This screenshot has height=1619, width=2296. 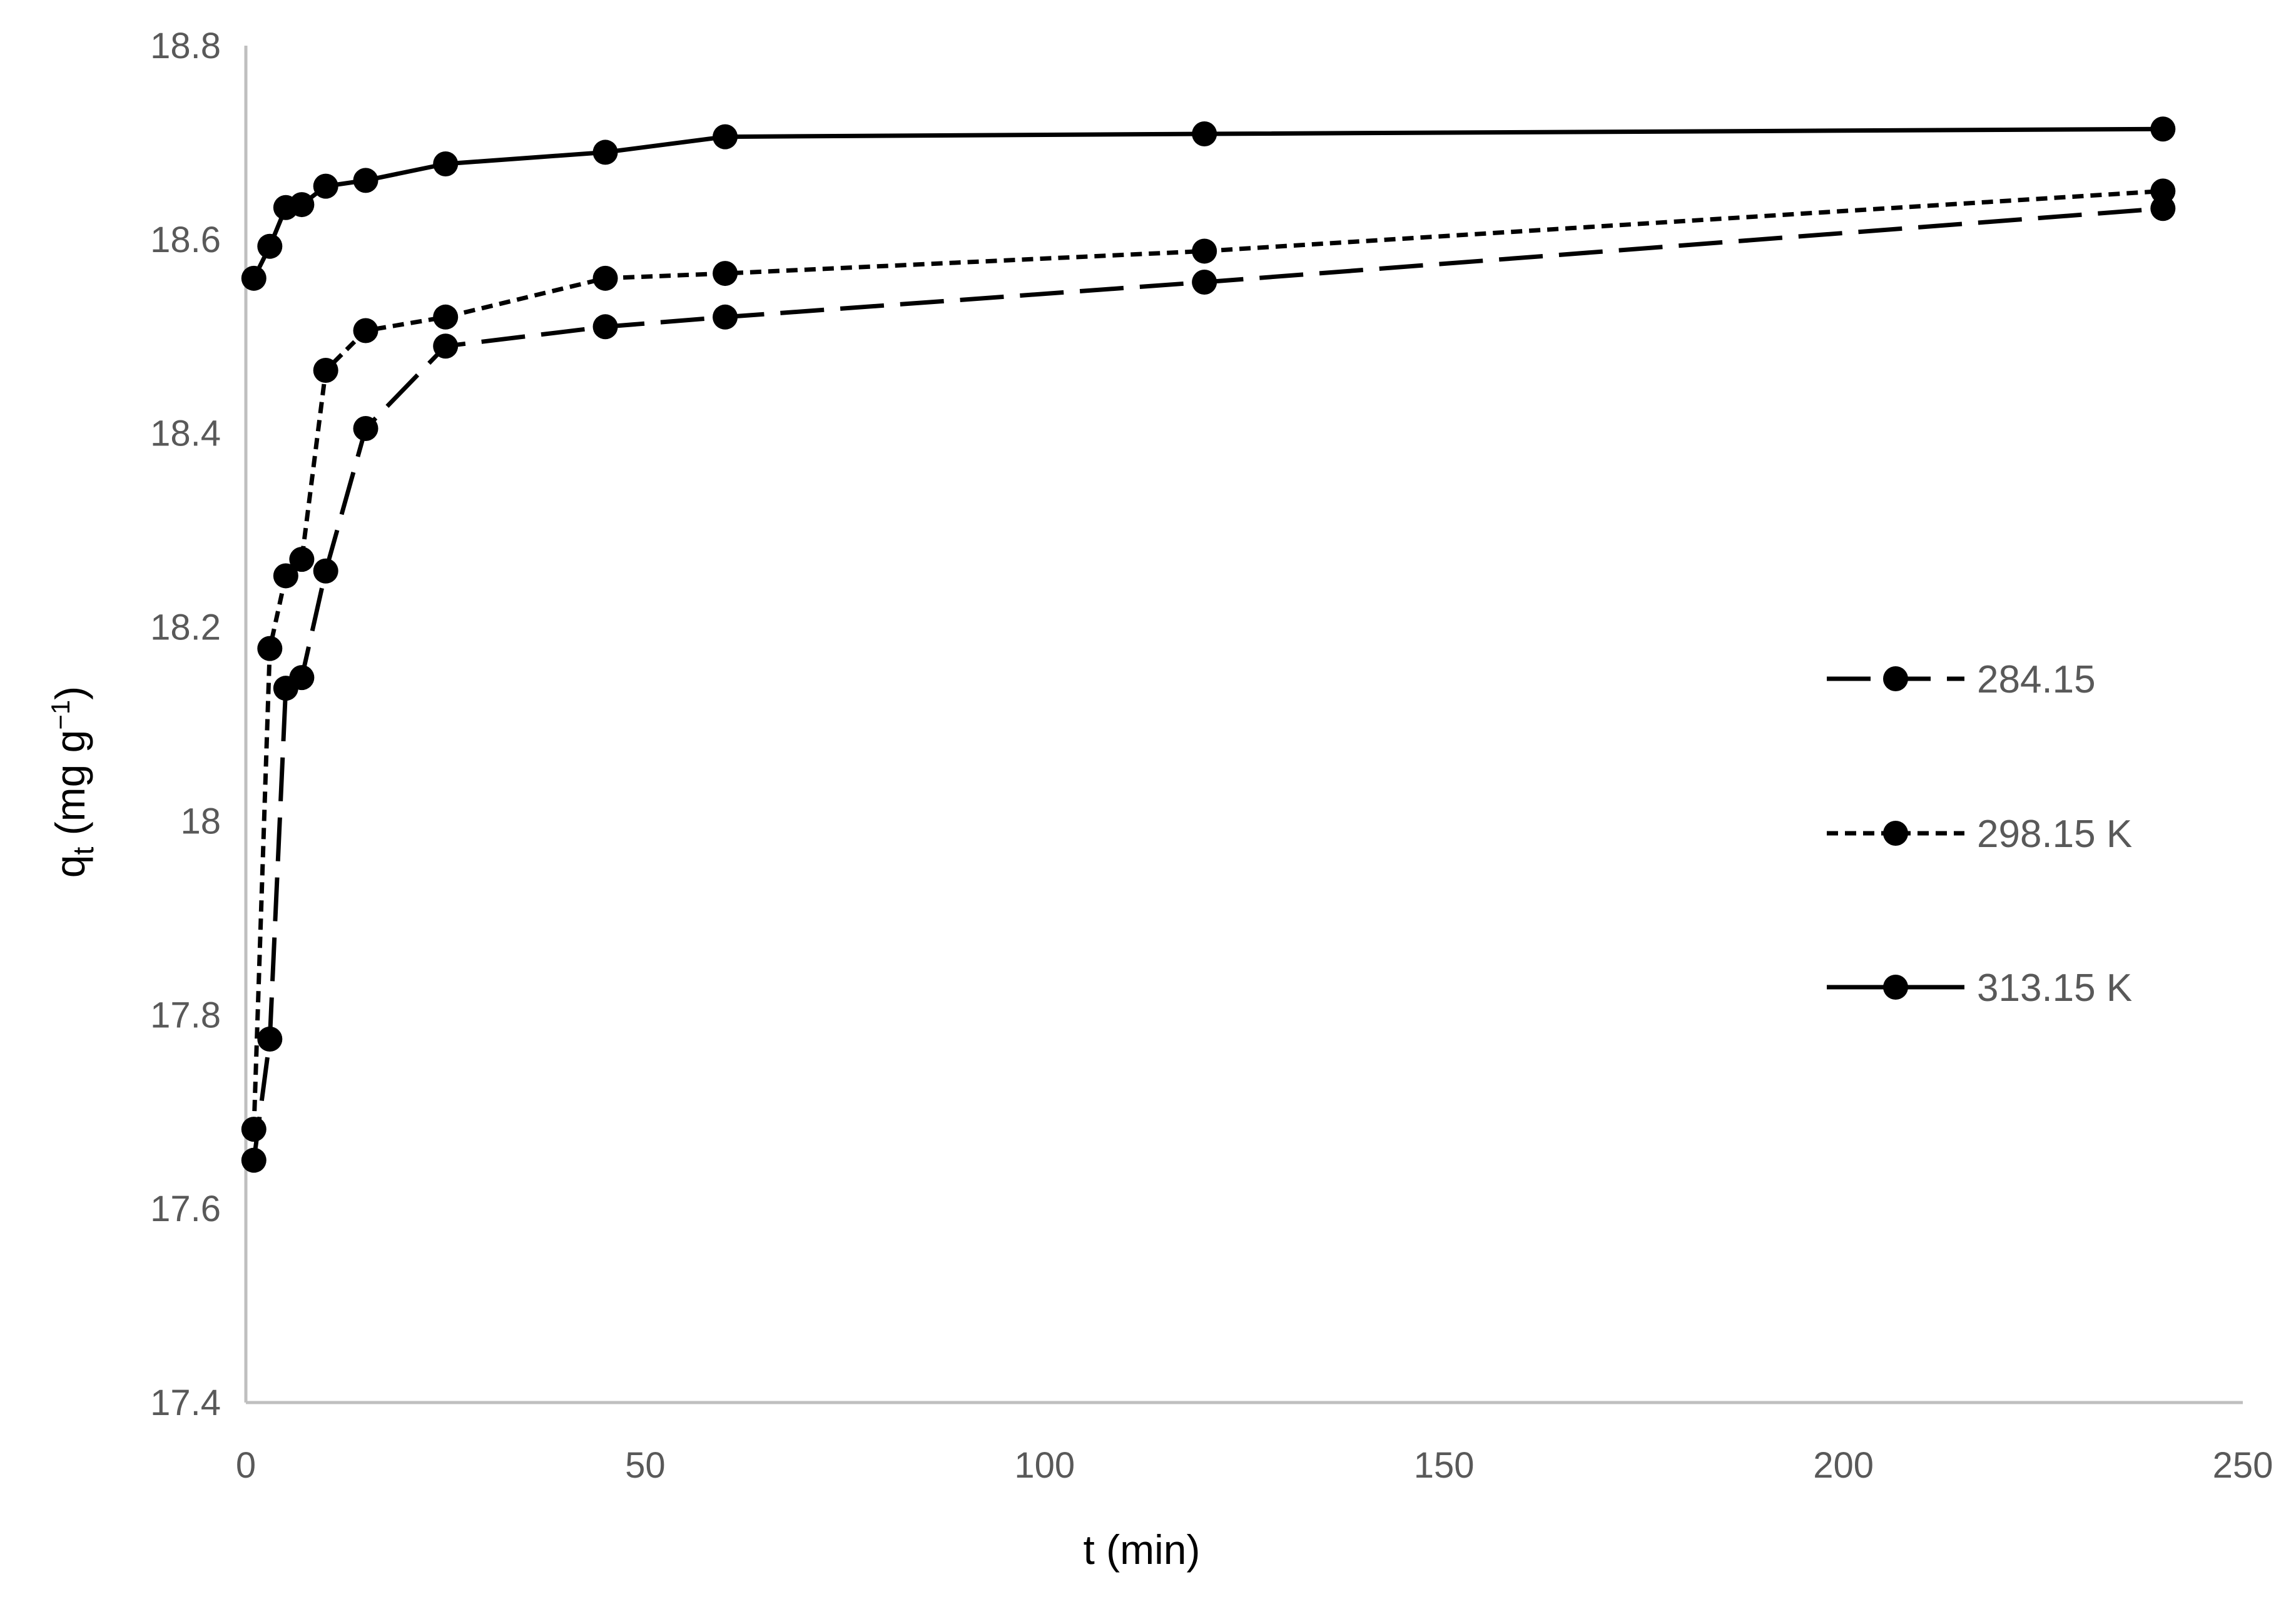 I want to click on legend-entry: 313.15 K, so click(x=1979, y=989).